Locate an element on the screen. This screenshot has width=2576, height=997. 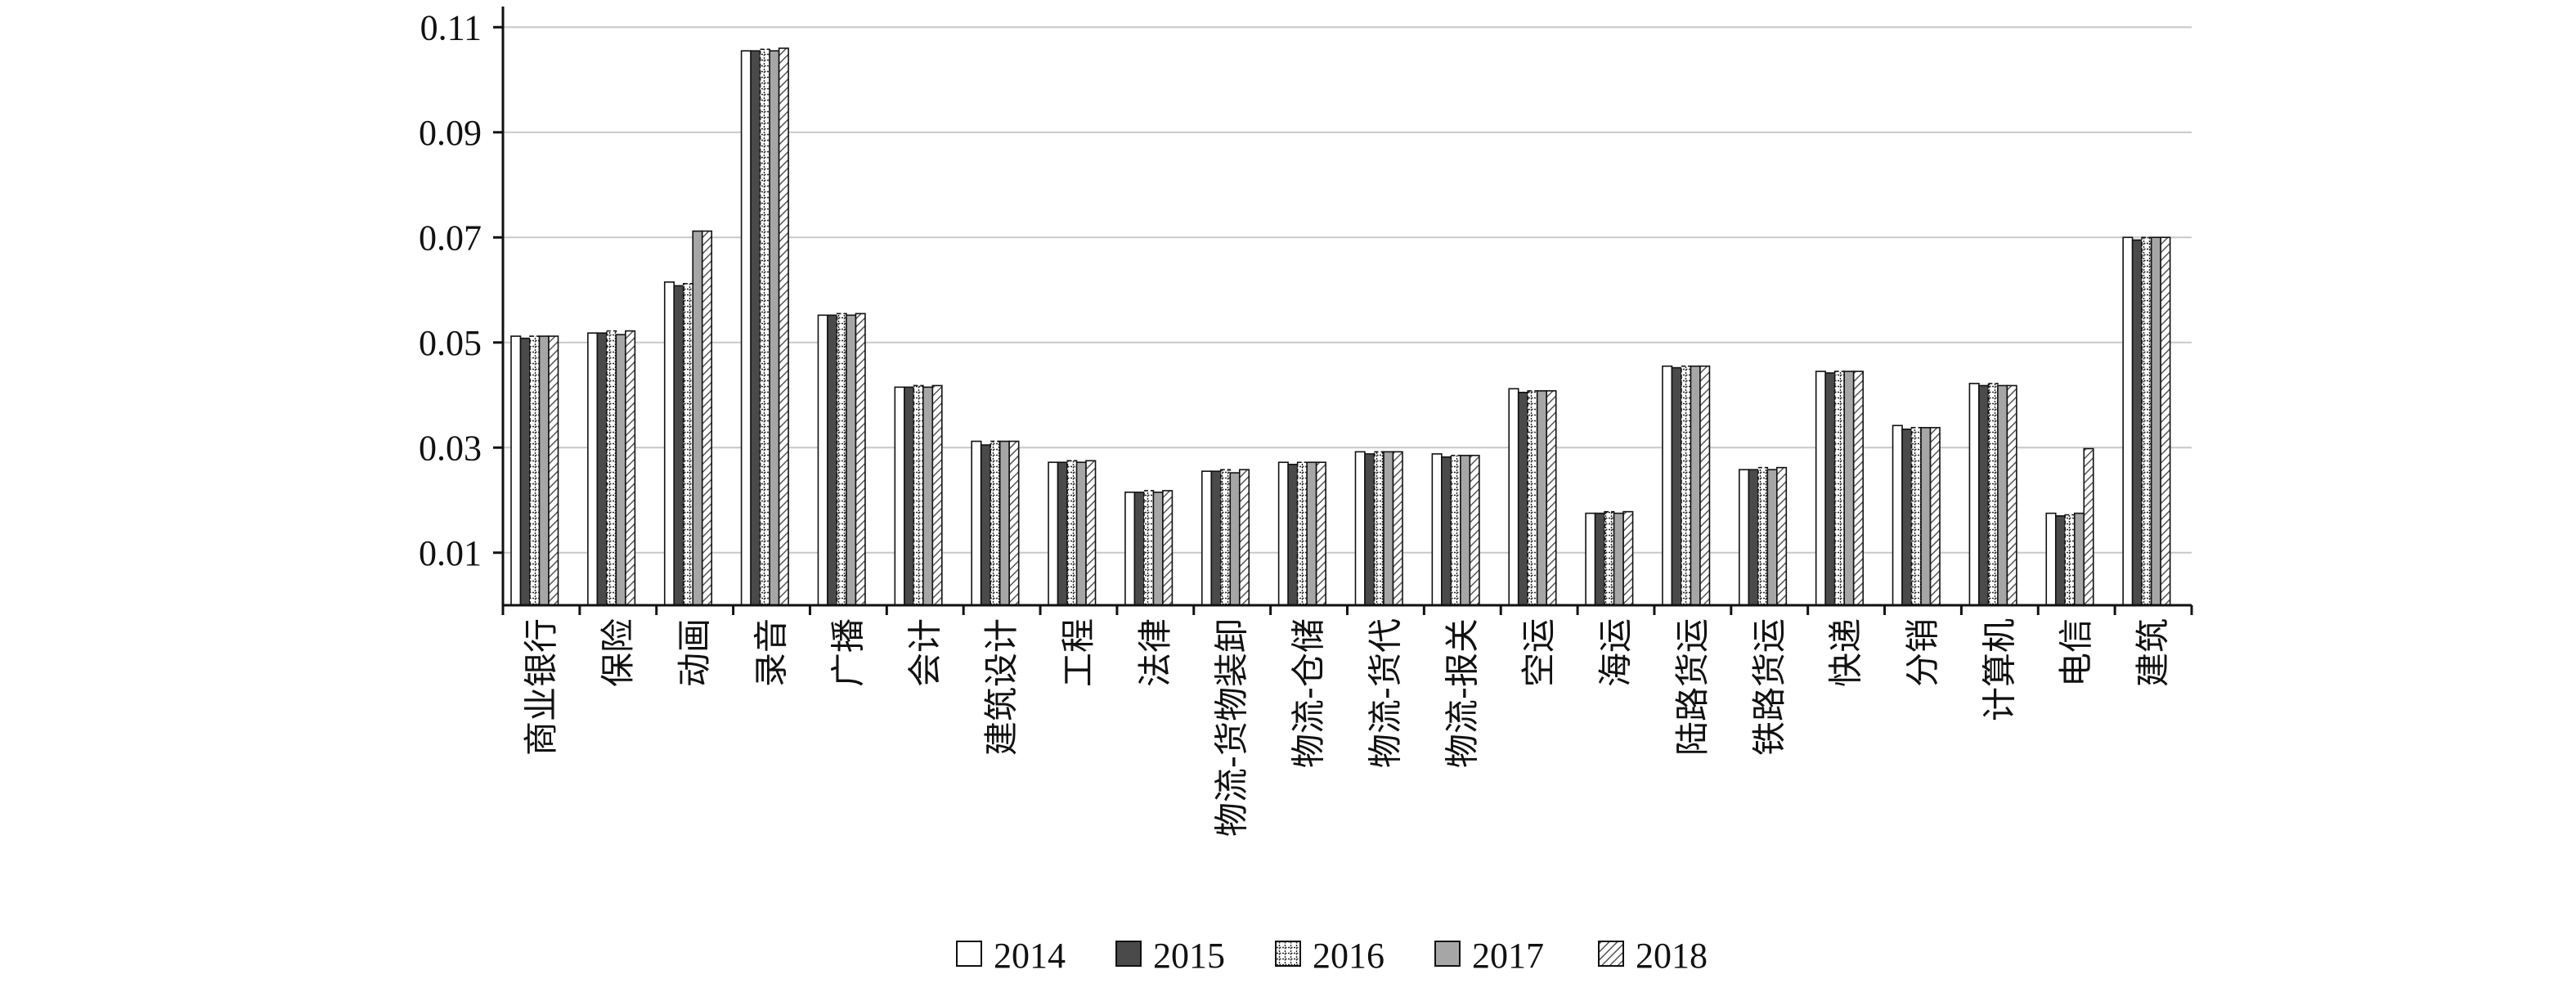
y-tick-label-0.11: 0.11 is located at coordinates (451, 27).